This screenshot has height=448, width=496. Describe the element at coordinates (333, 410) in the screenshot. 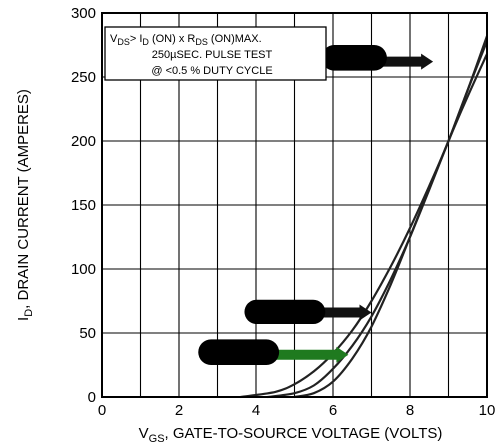

I see `x-tick-label: 6` at that location.